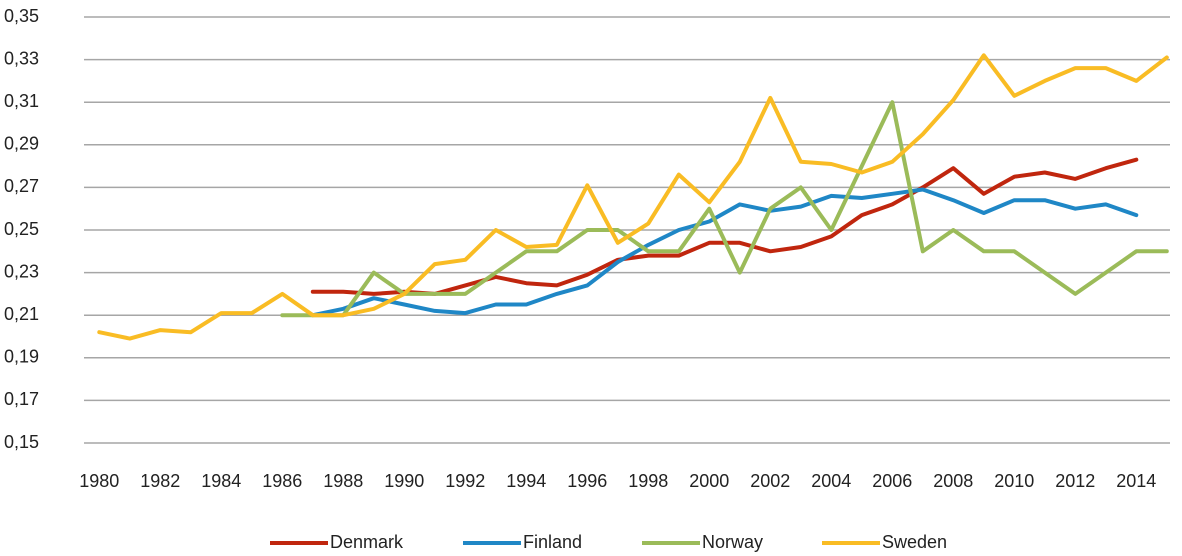 The image size is (1182, 556). What do you see at coordinates (21, 357) in the screenshot?
I see `y-tick-label: 0,19` at bounding box center [21, 357].